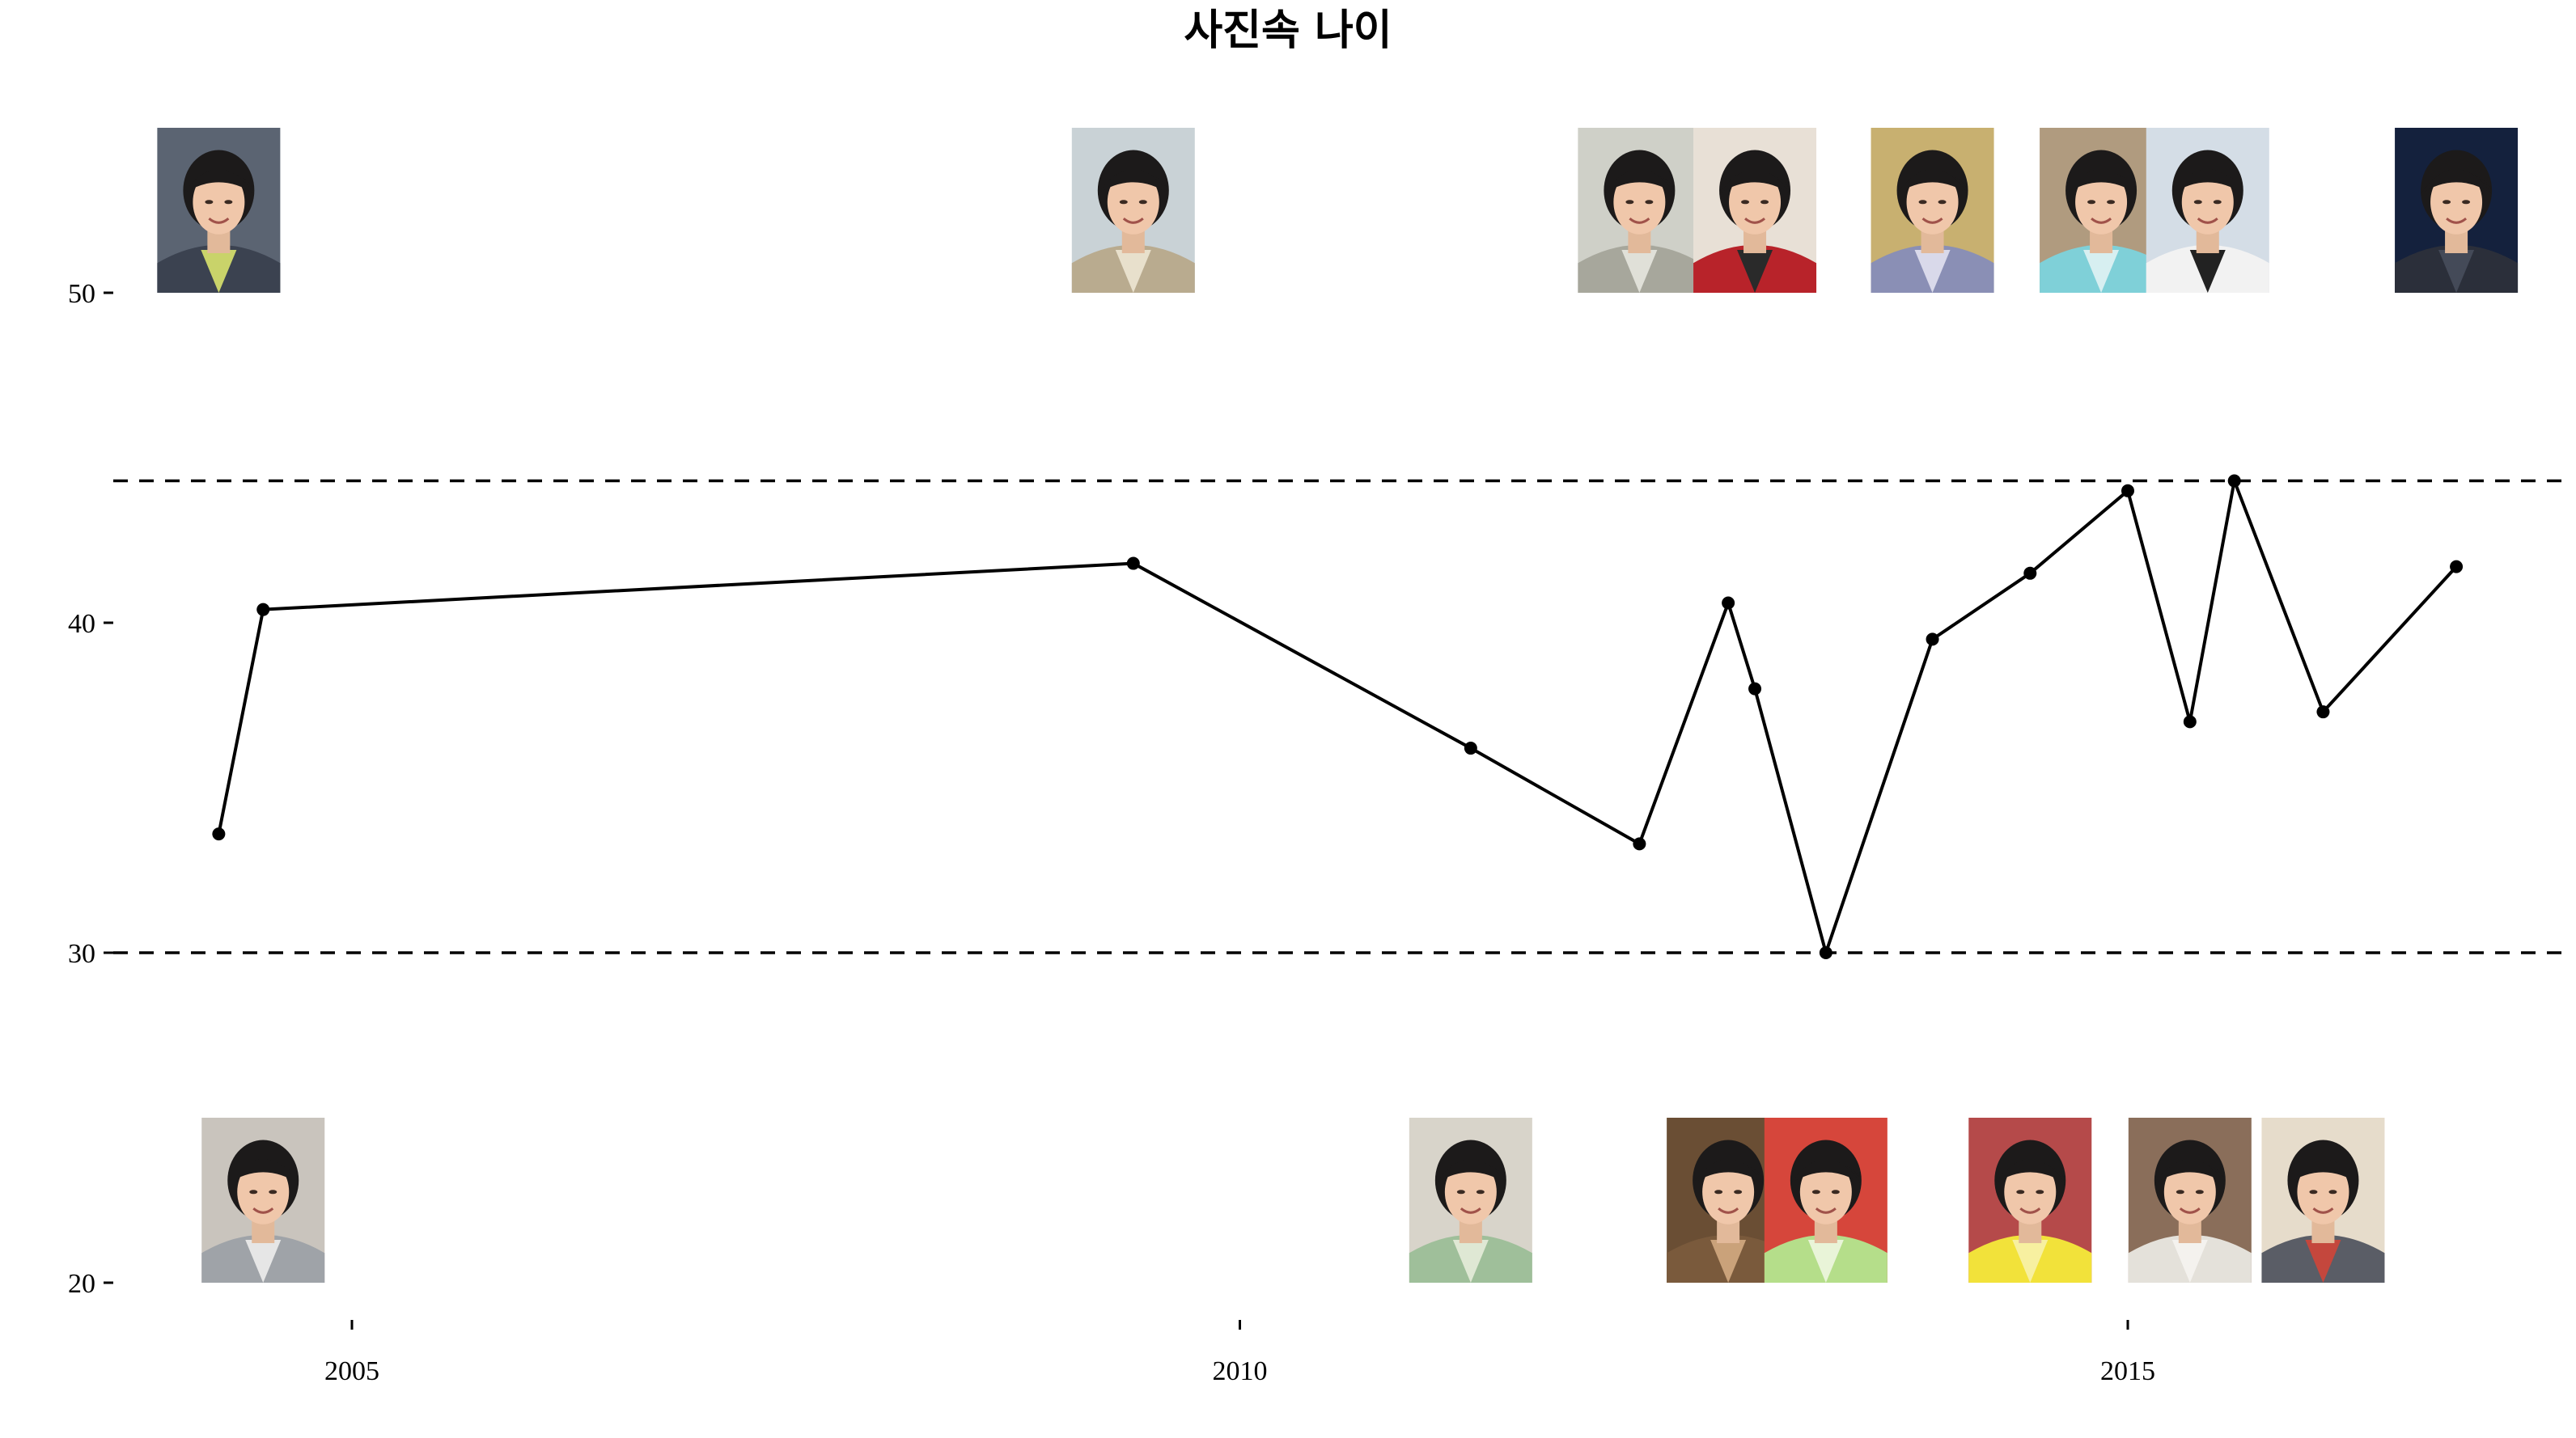  What do you see at coordinates (81, 1284) in the screenshot?
I see `y-tick-label: 20` at bounding box center [81, 1284].